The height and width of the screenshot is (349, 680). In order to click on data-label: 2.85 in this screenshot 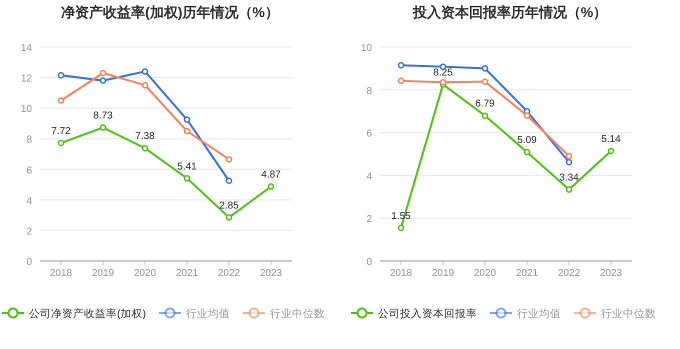, I will do `click(229, 206)`.